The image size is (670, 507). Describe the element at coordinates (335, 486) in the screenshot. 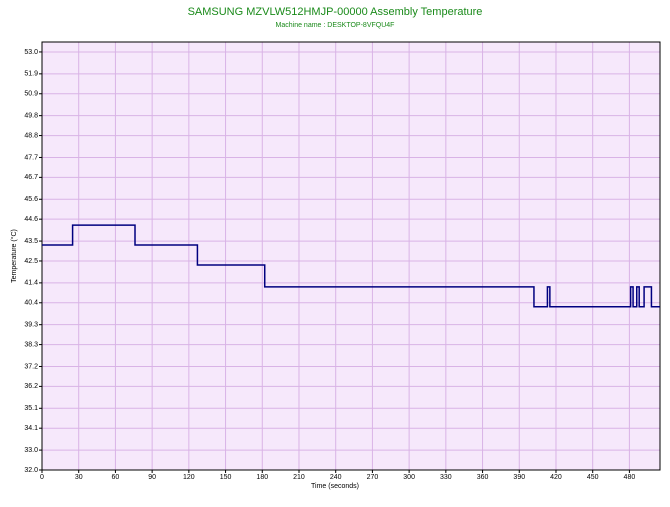

I see `x-axis-label: Time (seconds)` at that location.